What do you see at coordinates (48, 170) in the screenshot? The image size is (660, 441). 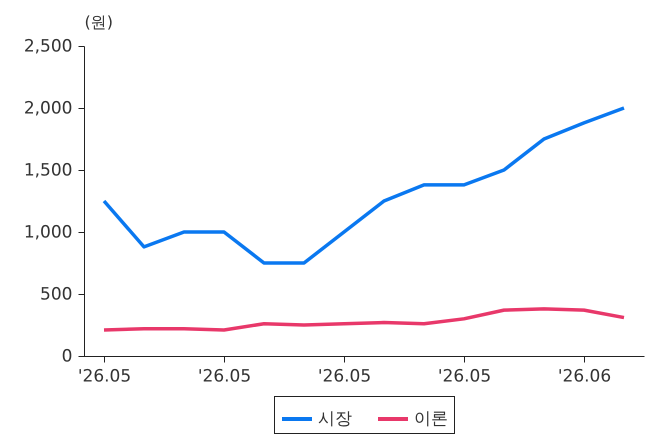 I see `y-tick-label: 1,500` at bounding box center [48, 170].